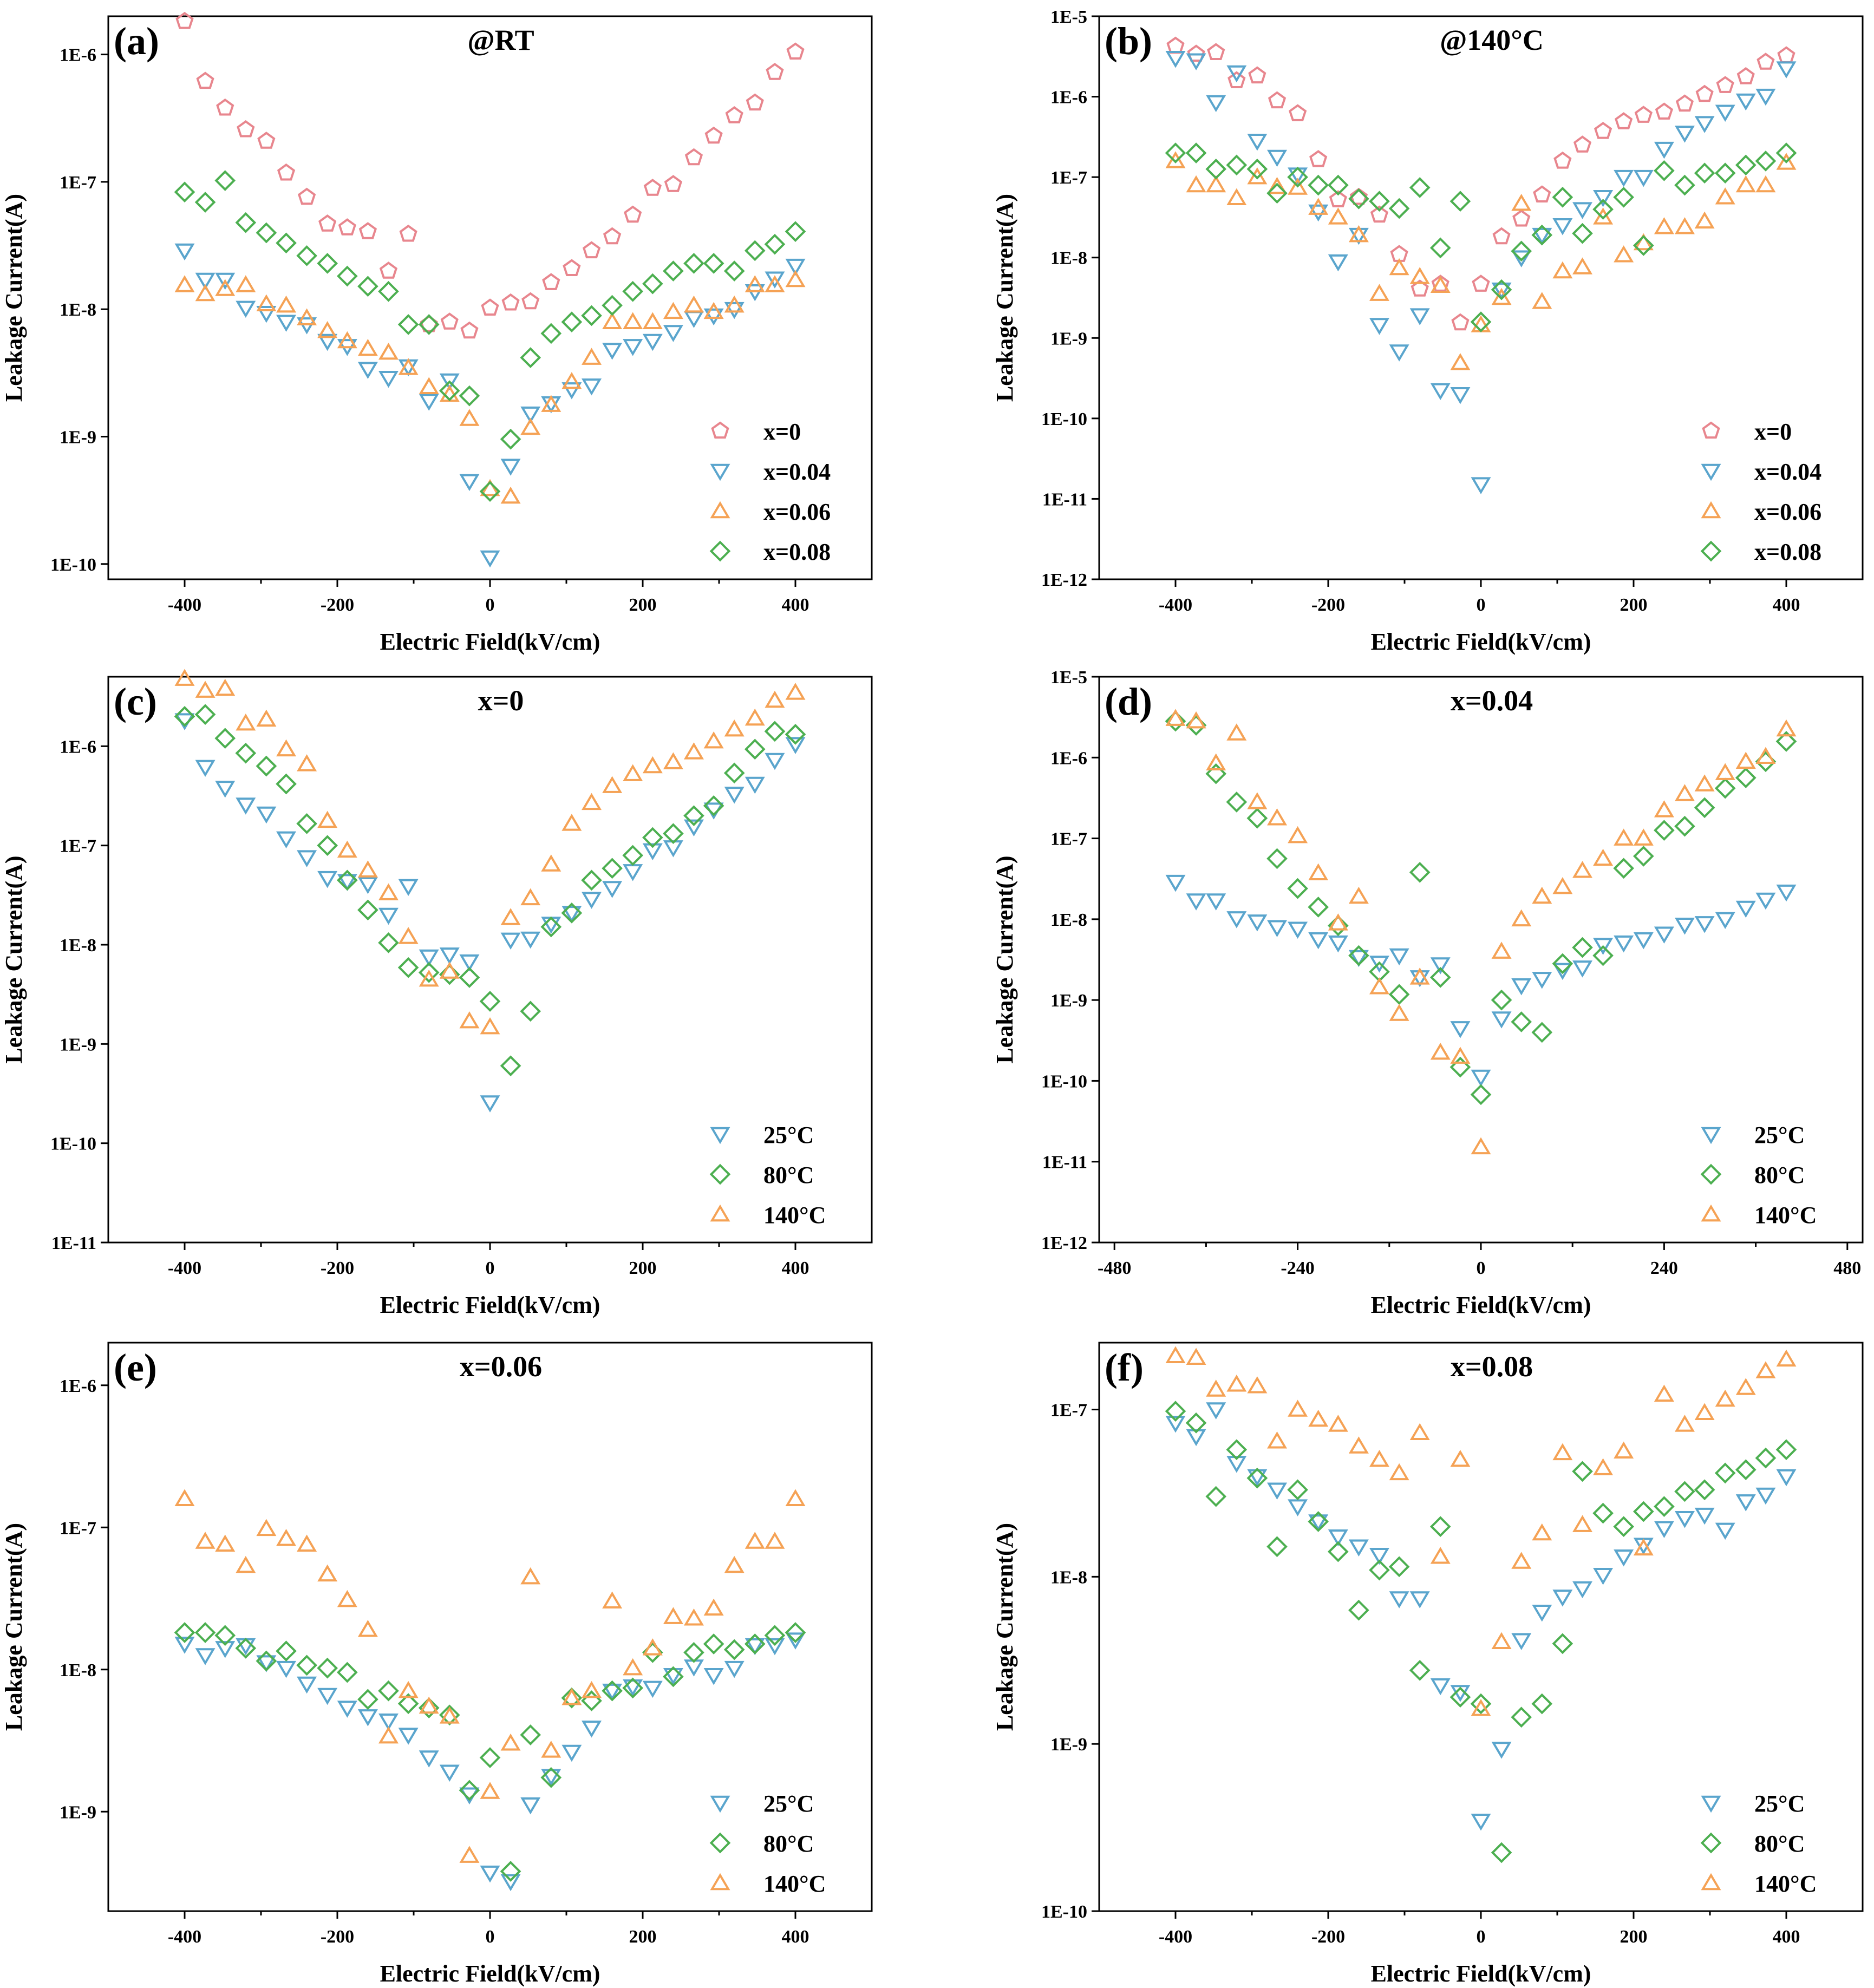 The image size is (1874, 1988). What do you see at coordinates (1481, 1268) in the screenshot?
I see `x-tick-label: 0` at bounding box center [1481, 1268].